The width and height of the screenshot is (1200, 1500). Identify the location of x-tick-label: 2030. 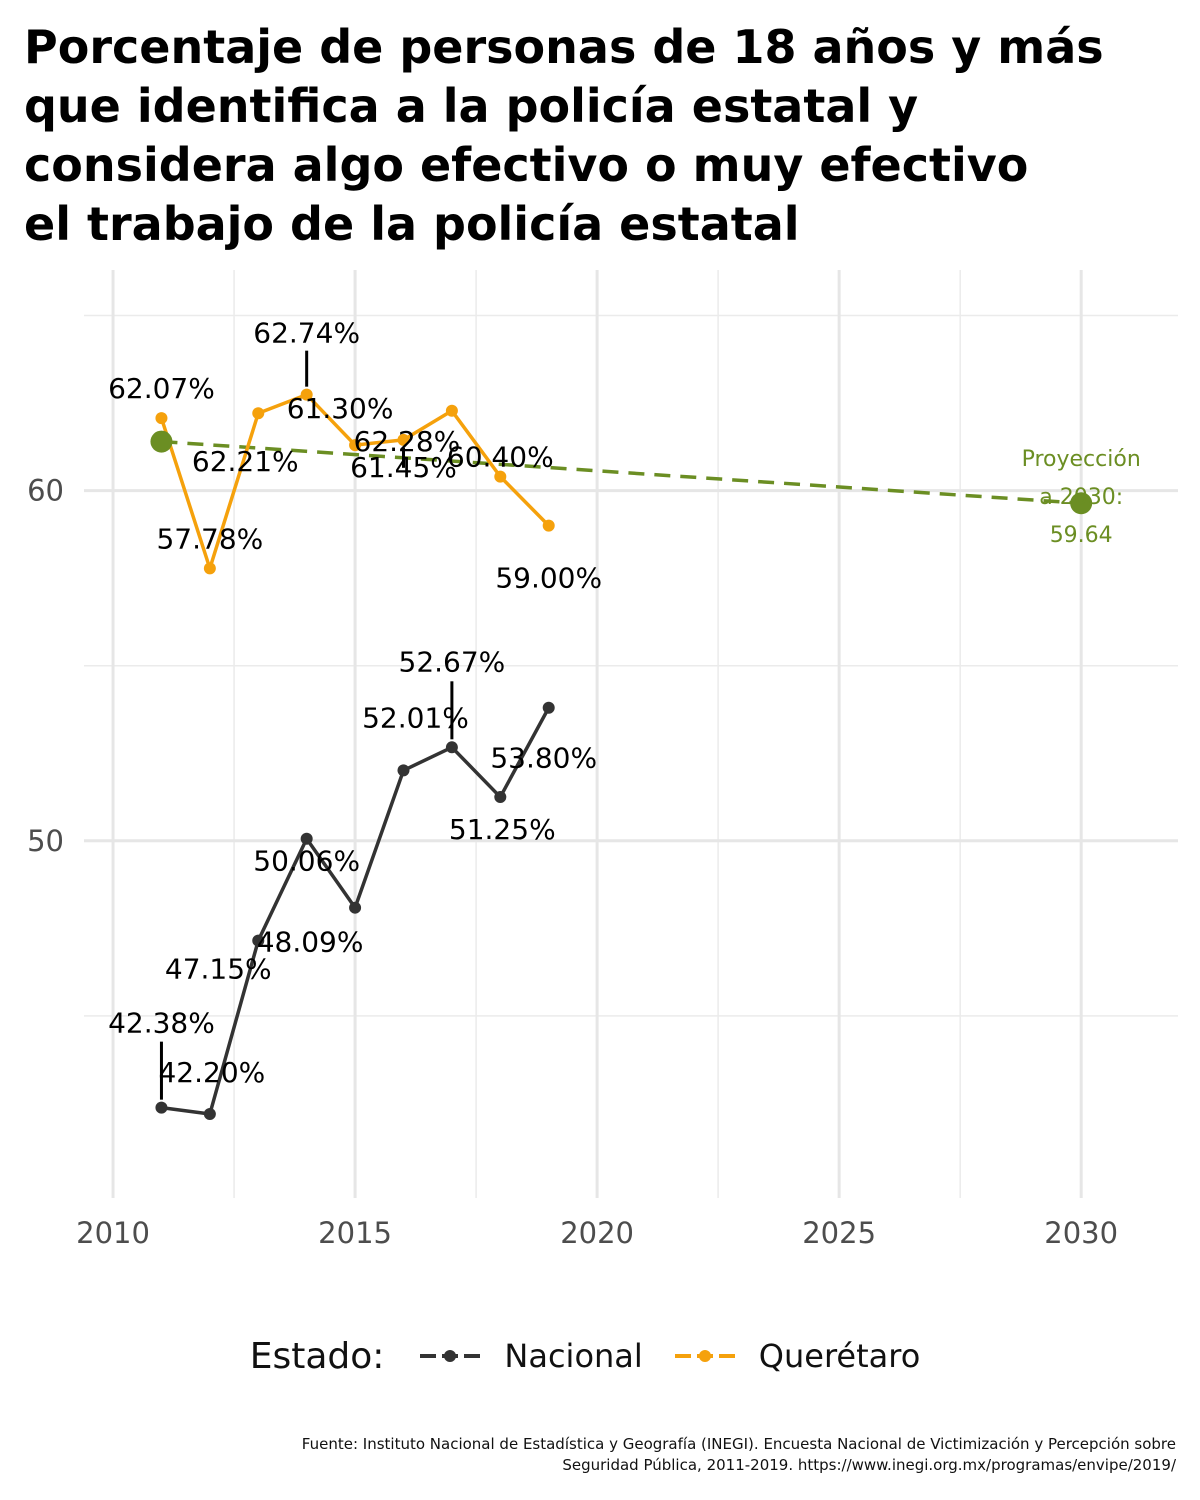
(1081, 1233).